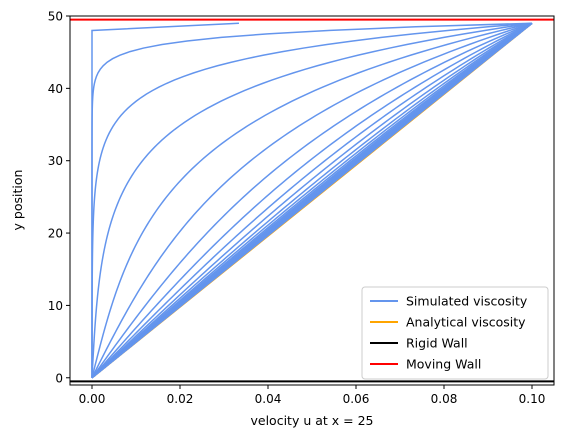 The height and width of the screenshot is (438, 562). Describe the element at coordinates (466, 322) in the screenshot. I see `legend-label-analytical-viscosity: Analytical viscosity` at that location.